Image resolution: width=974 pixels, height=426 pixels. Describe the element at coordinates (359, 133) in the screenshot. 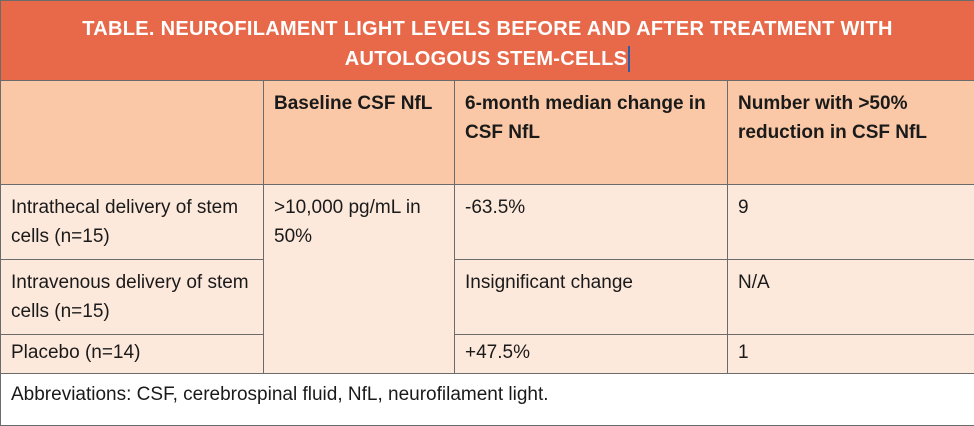

I see `header-cell-baseline: Baseline CSF NfL` at that location.